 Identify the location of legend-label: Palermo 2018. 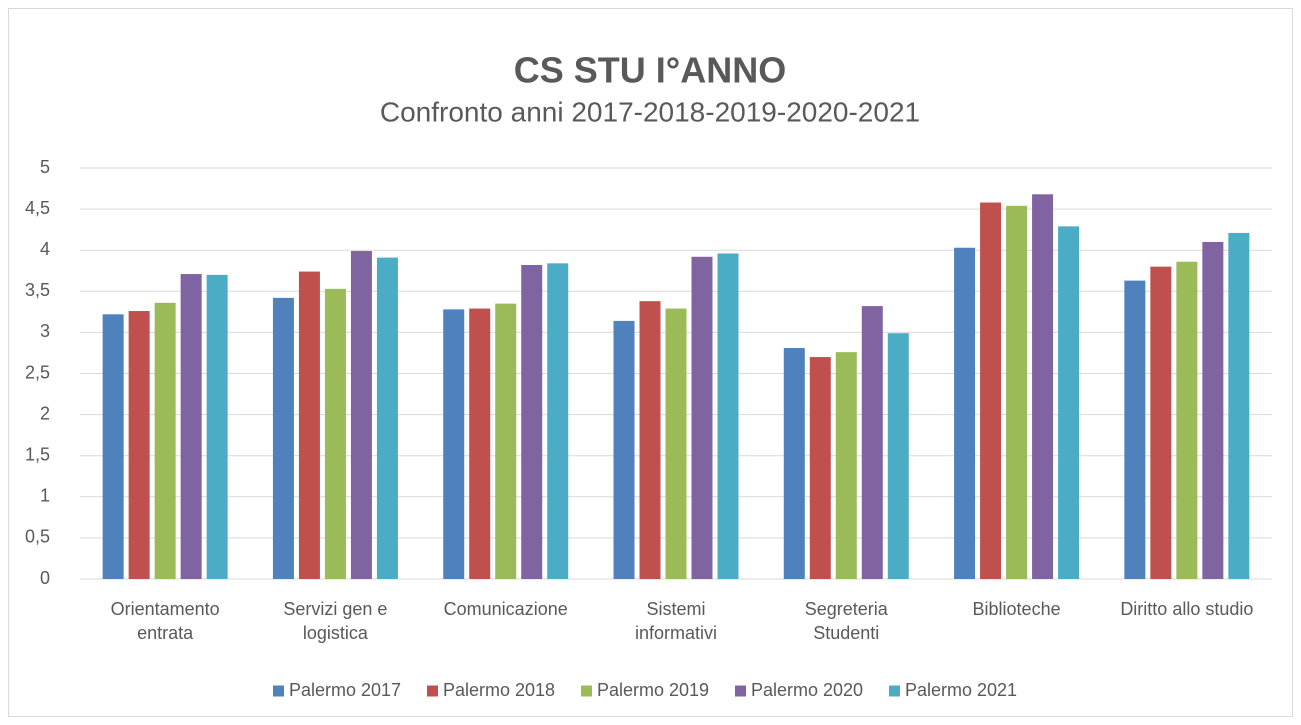
(499, 690).